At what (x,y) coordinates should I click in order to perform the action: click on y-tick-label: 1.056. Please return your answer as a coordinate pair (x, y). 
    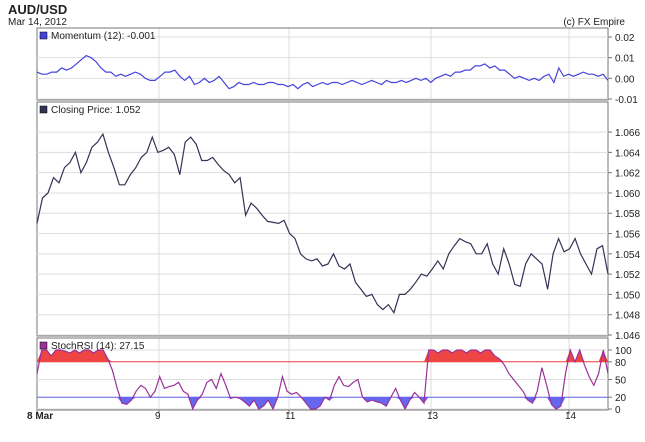
    Looking at the image, I should click on (627, 235).